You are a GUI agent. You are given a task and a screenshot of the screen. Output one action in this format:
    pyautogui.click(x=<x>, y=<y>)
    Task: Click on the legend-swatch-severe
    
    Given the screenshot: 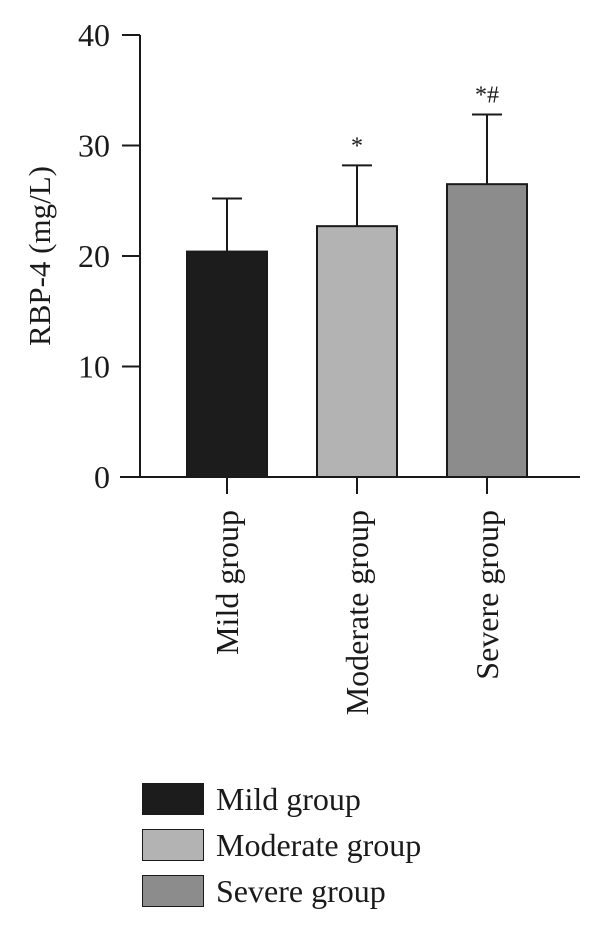 What is the action you would take?
    pyautogui.click(x=173, y=891)
    